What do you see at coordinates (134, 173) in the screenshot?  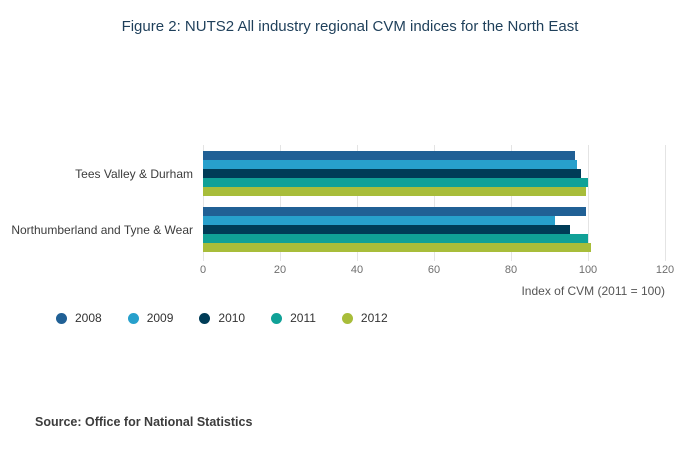 I see `category-label: Tees Valley & Durham` at bounding box center [134, 173].